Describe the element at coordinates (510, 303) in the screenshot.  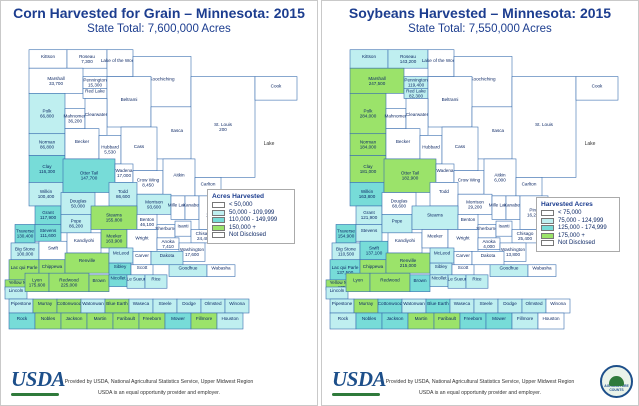
I see `county-name-label: Dodge` at that location.